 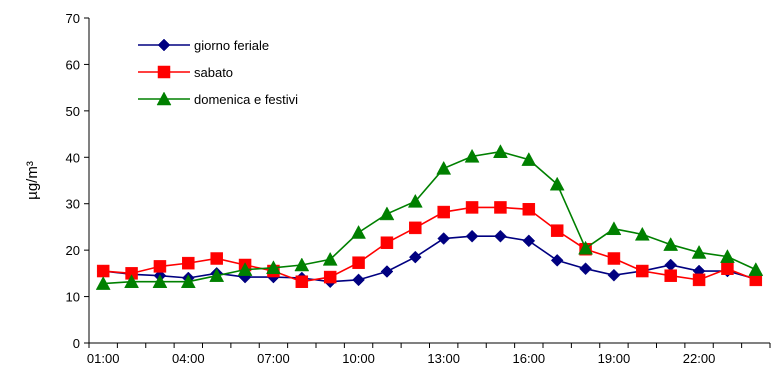 I want to click on x-tick-label: 01:00, so click(x=103, y=358).